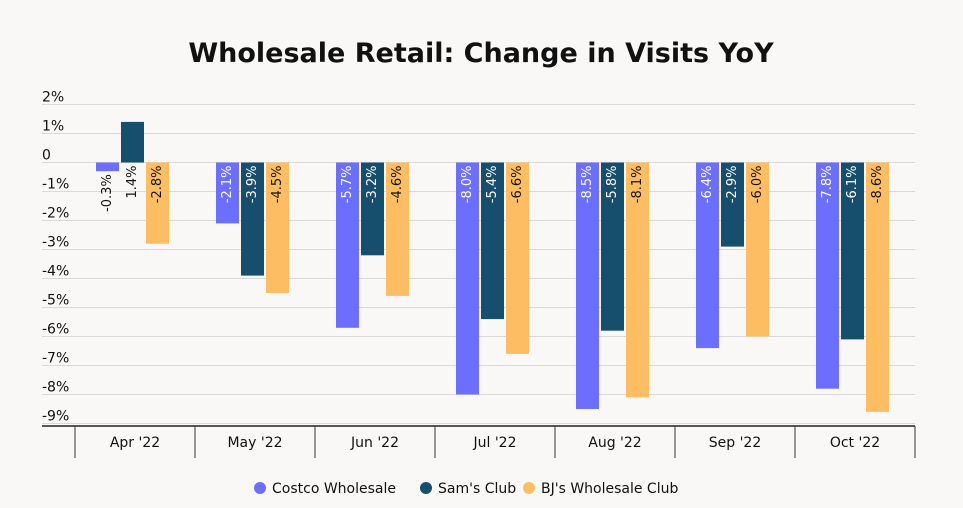  What do you see at coordinates (55, 330) in the screenshot?
I see `y-tick-label: -6%` at bounding box center [55, 330].